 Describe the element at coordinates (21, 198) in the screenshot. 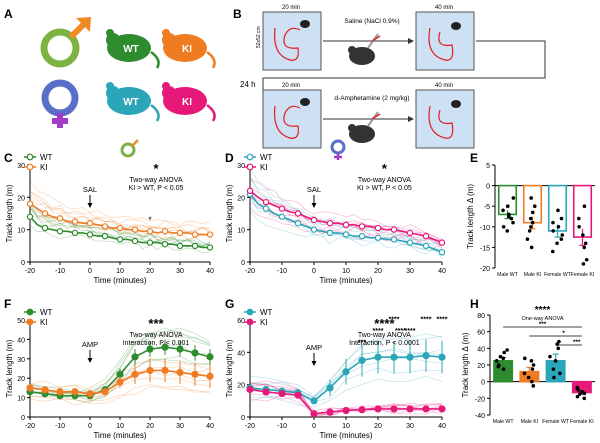

I see `y-tick-label: 20` at that location.